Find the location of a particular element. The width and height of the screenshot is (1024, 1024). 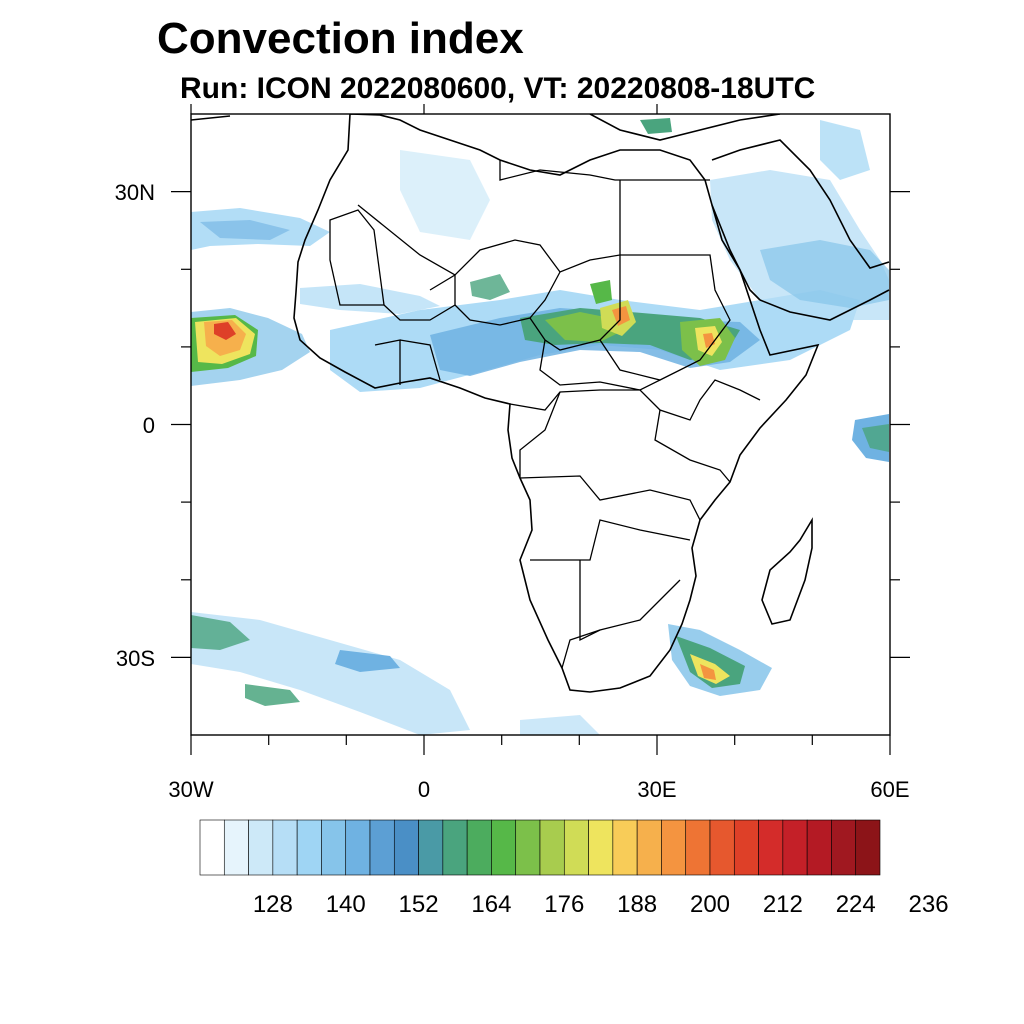

arabia-coastline is located at coordinates (800, 230).